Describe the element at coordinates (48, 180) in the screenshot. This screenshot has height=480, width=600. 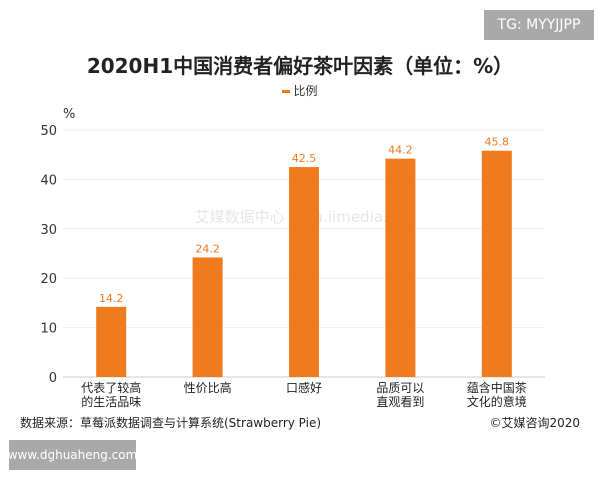
I see `y-tick-label: 40` at that location.